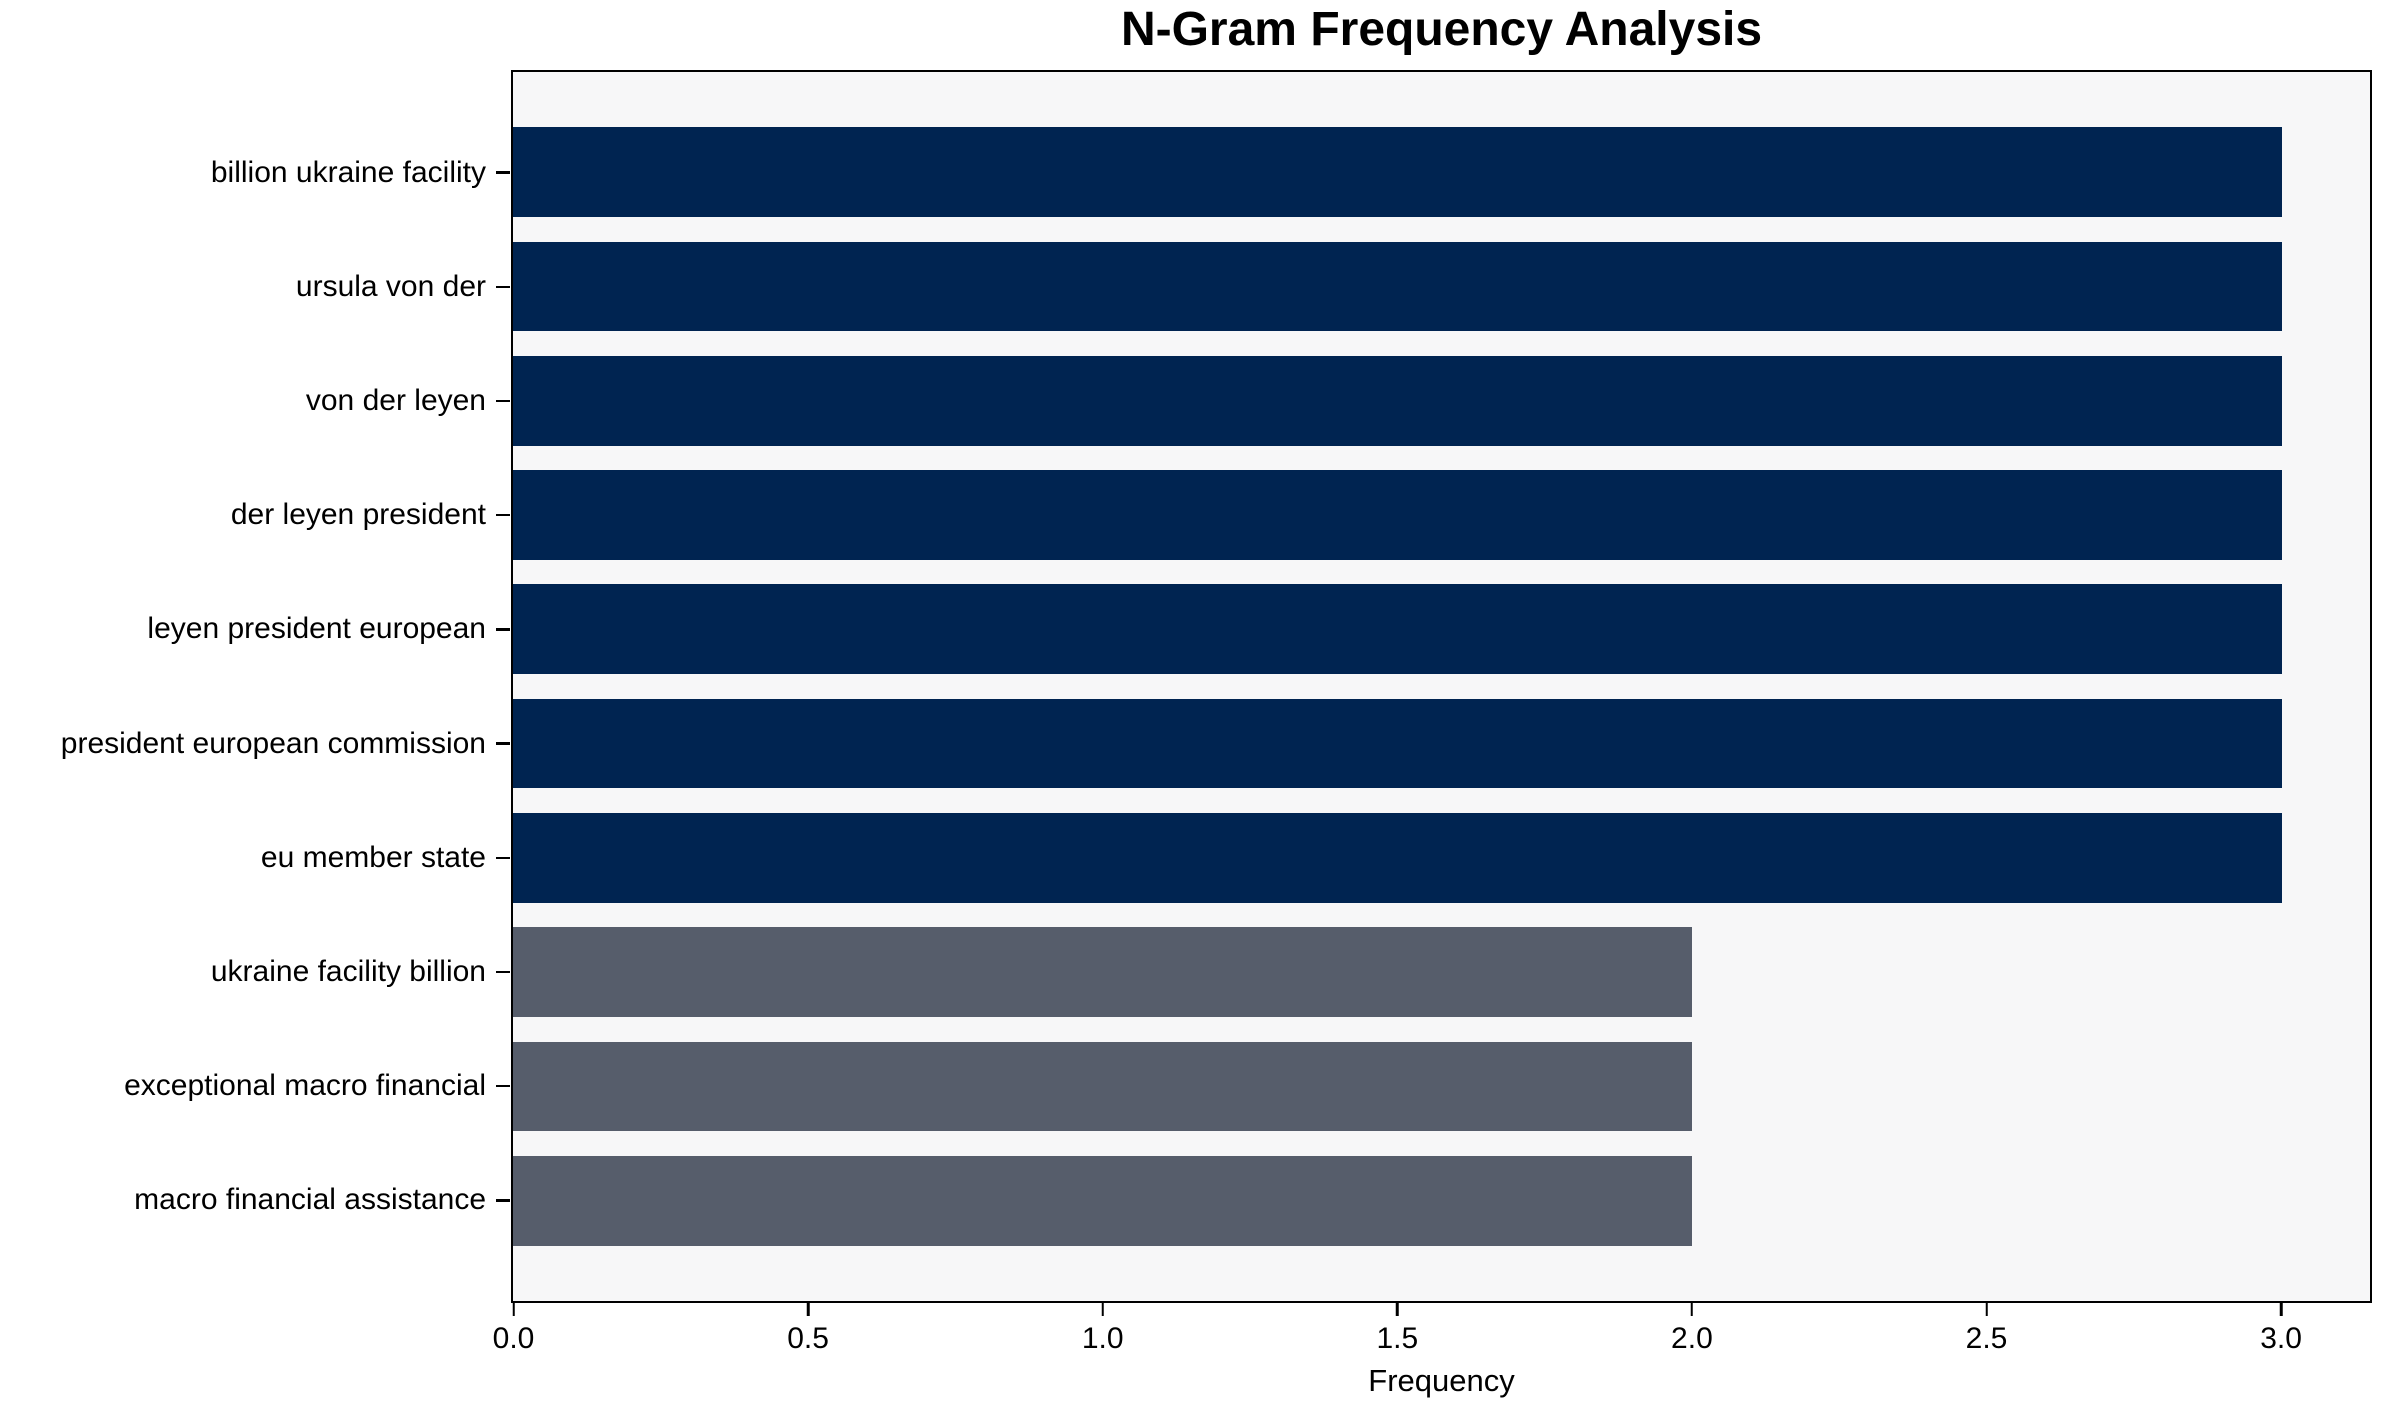 This screenshot has width=2392, height=1414. Describe the element at coordinates (243, 401) in the screenshot. I see `y-label-row: von der leyen` at that location.